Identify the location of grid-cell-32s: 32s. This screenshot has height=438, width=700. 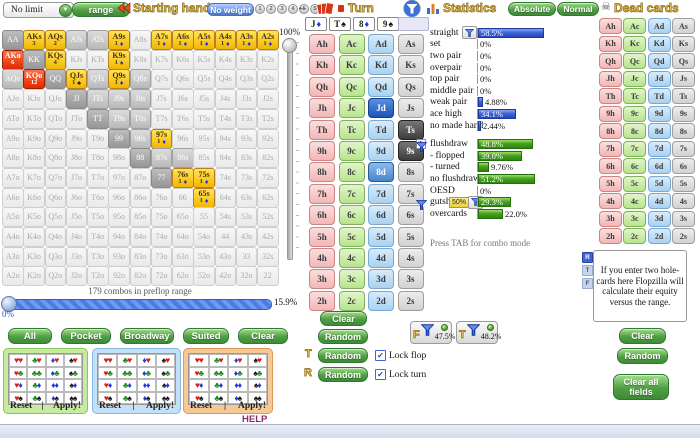
(268, 256).